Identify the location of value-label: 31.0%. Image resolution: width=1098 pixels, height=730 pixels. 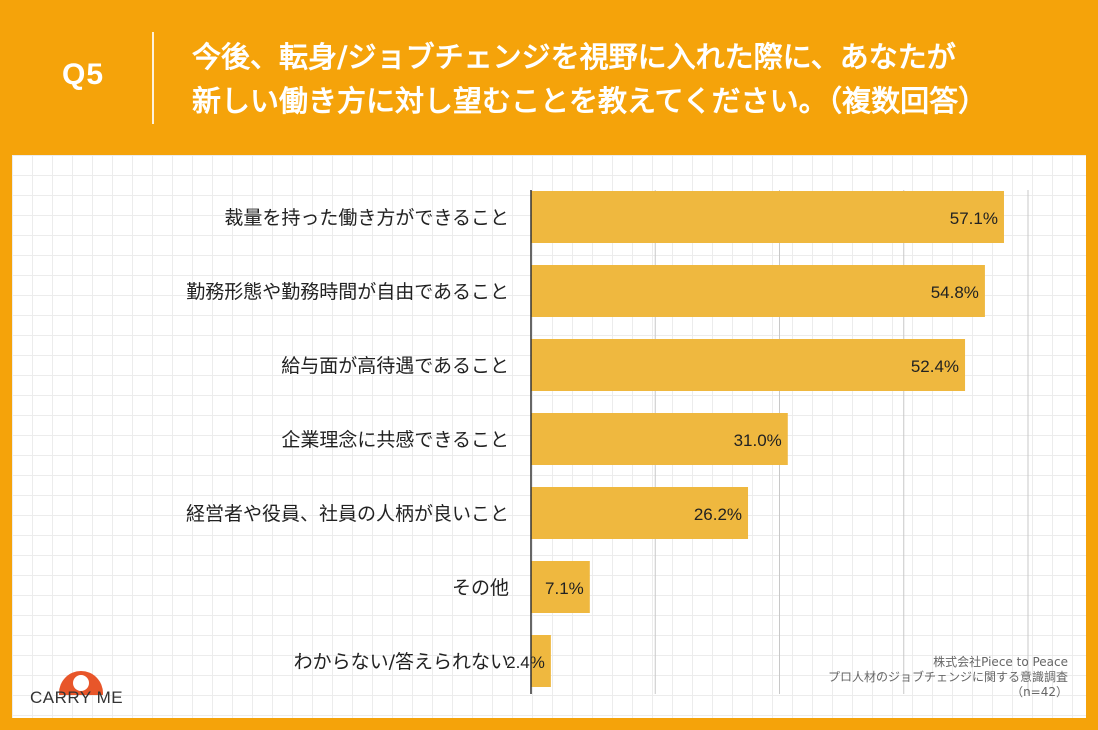
(758, 440).